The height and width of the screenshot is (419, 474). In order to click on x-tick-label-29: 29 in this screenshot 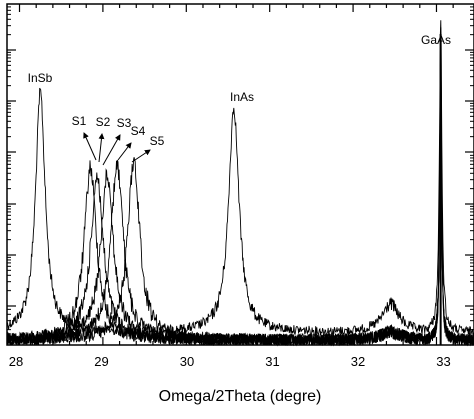, I will do `click(101, 361)`.